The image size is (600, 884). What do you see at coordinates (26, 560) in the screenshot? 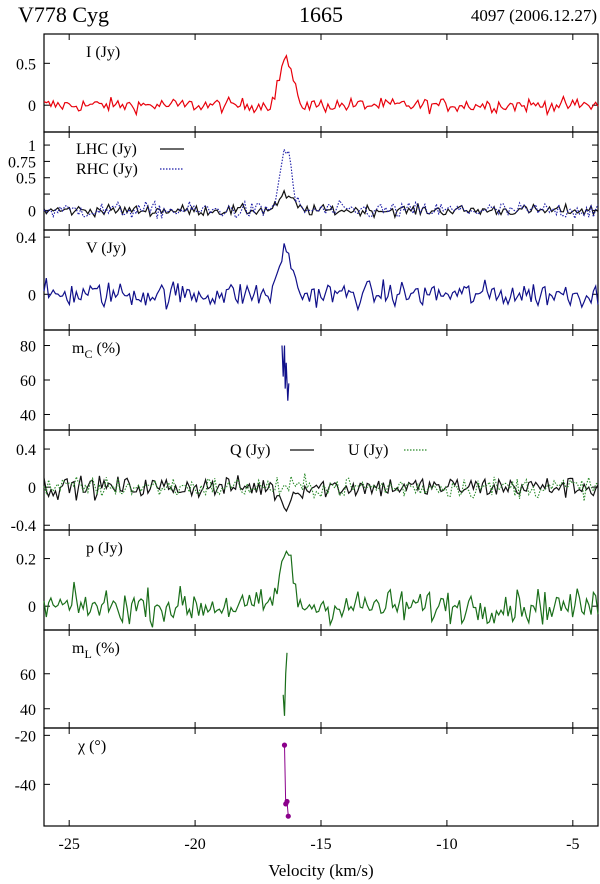
I see `y-tick-label: 0.2` at bounding box center [26, 560].